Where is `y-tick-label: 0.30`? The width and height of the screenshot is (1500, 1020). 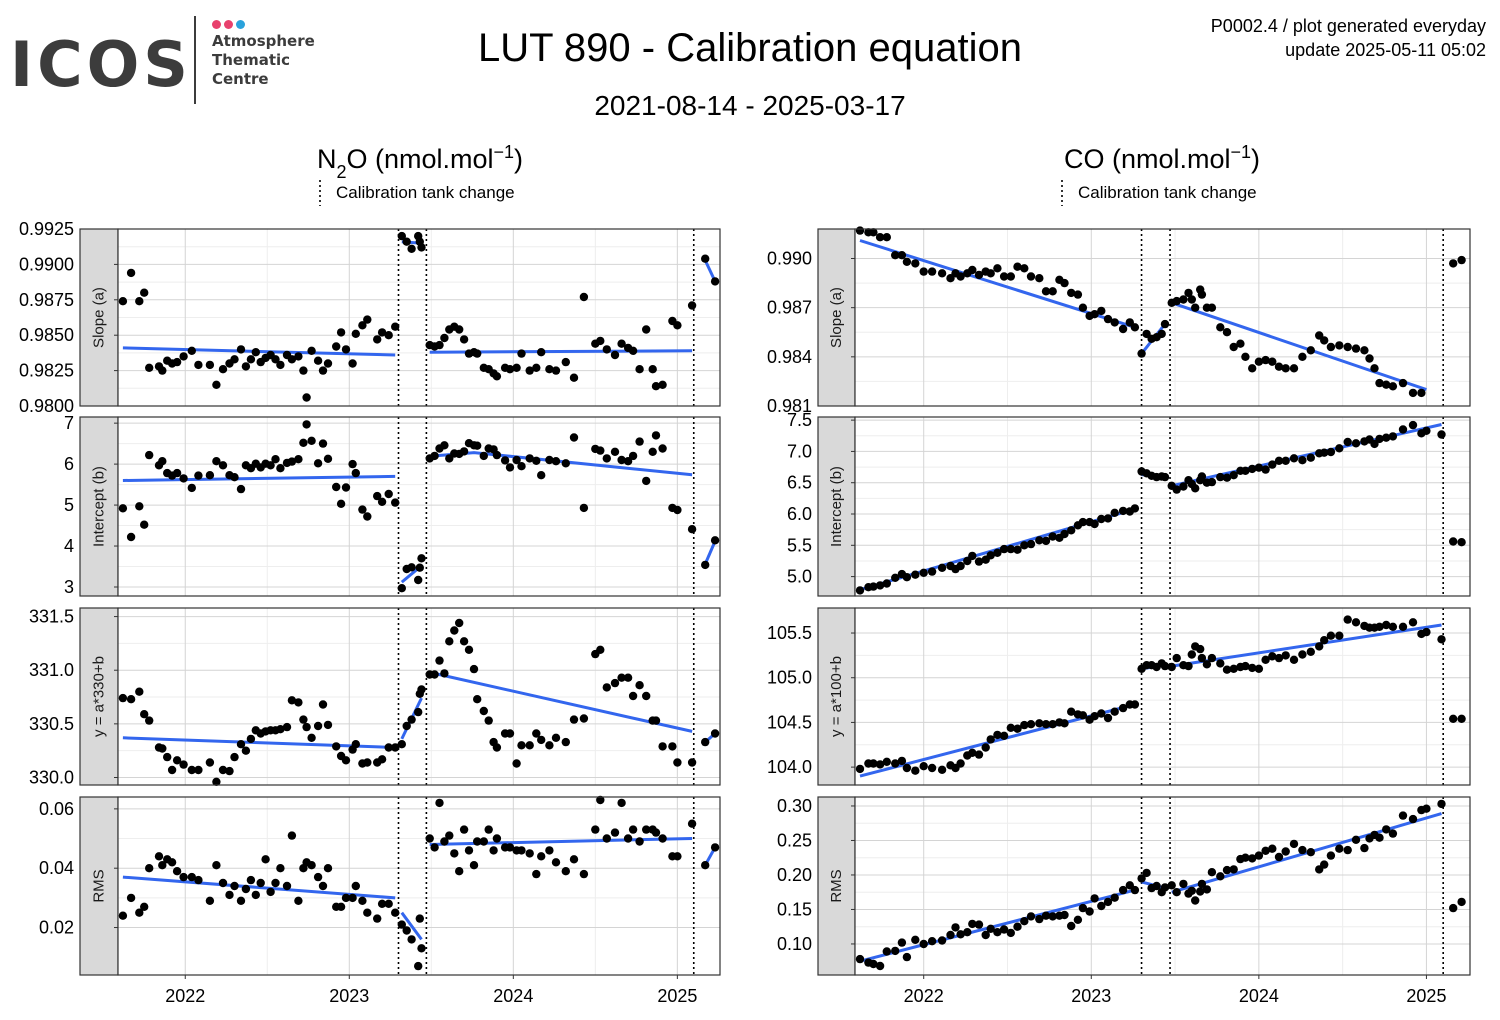
y-tick-label: 0.30 is located at coordinates (794, 806).